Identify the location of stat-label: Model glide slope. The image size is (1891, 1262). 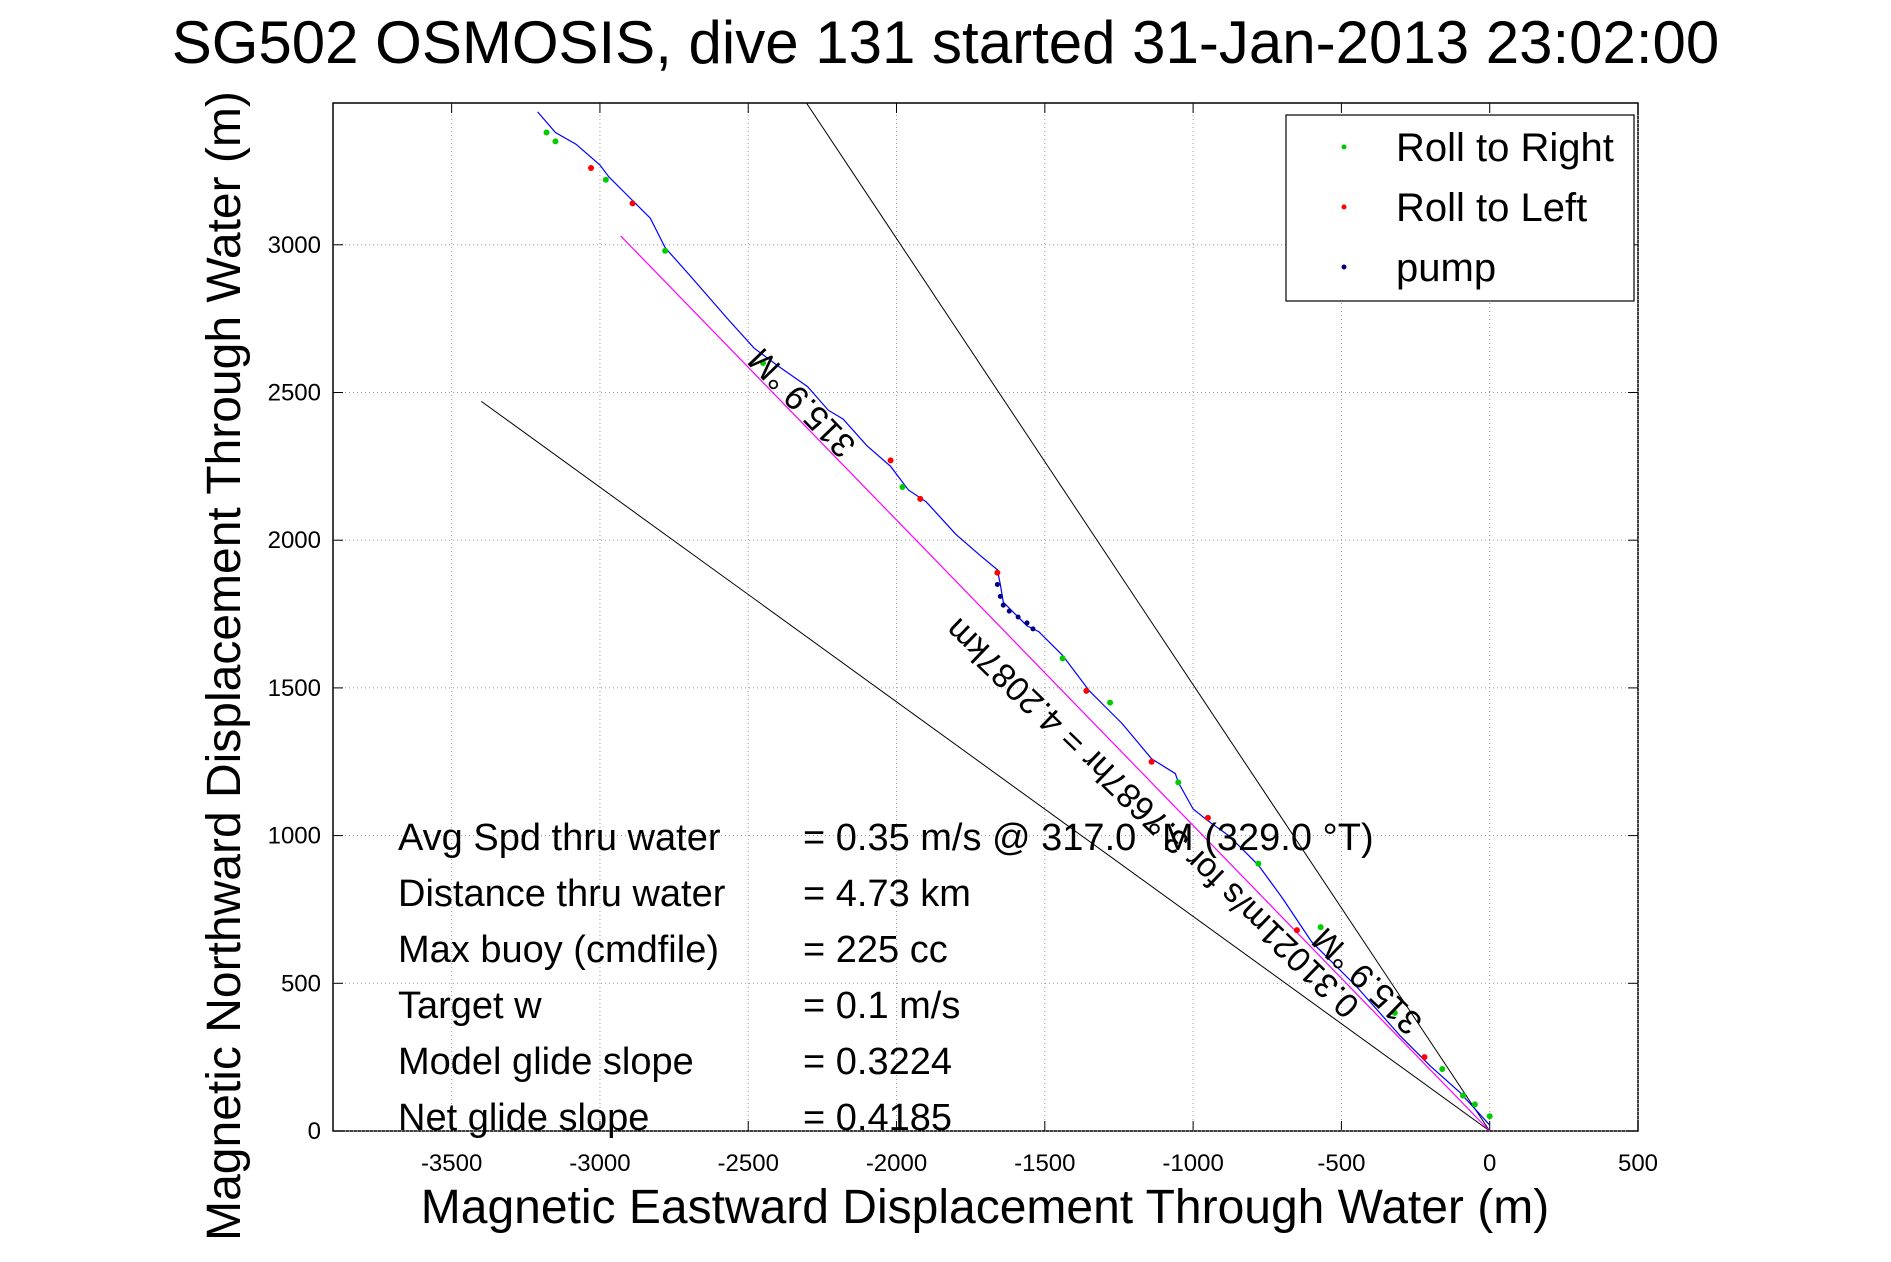
(546, 1062).